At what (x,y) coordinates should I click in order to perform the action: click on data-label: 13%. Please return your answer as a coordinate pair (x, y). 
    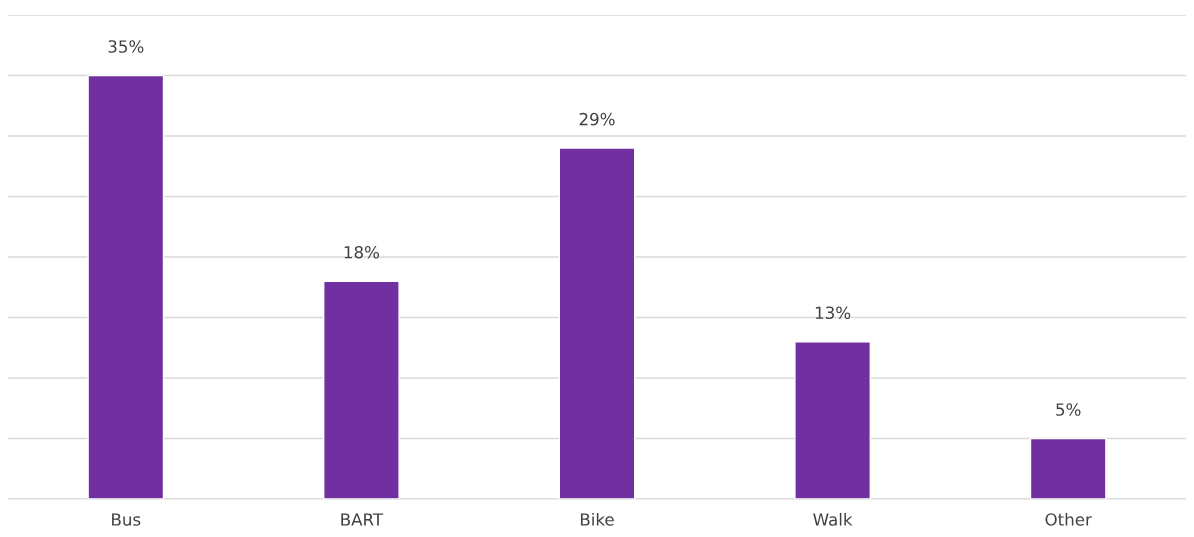
    Looking at the image, I should click on (833, 313).